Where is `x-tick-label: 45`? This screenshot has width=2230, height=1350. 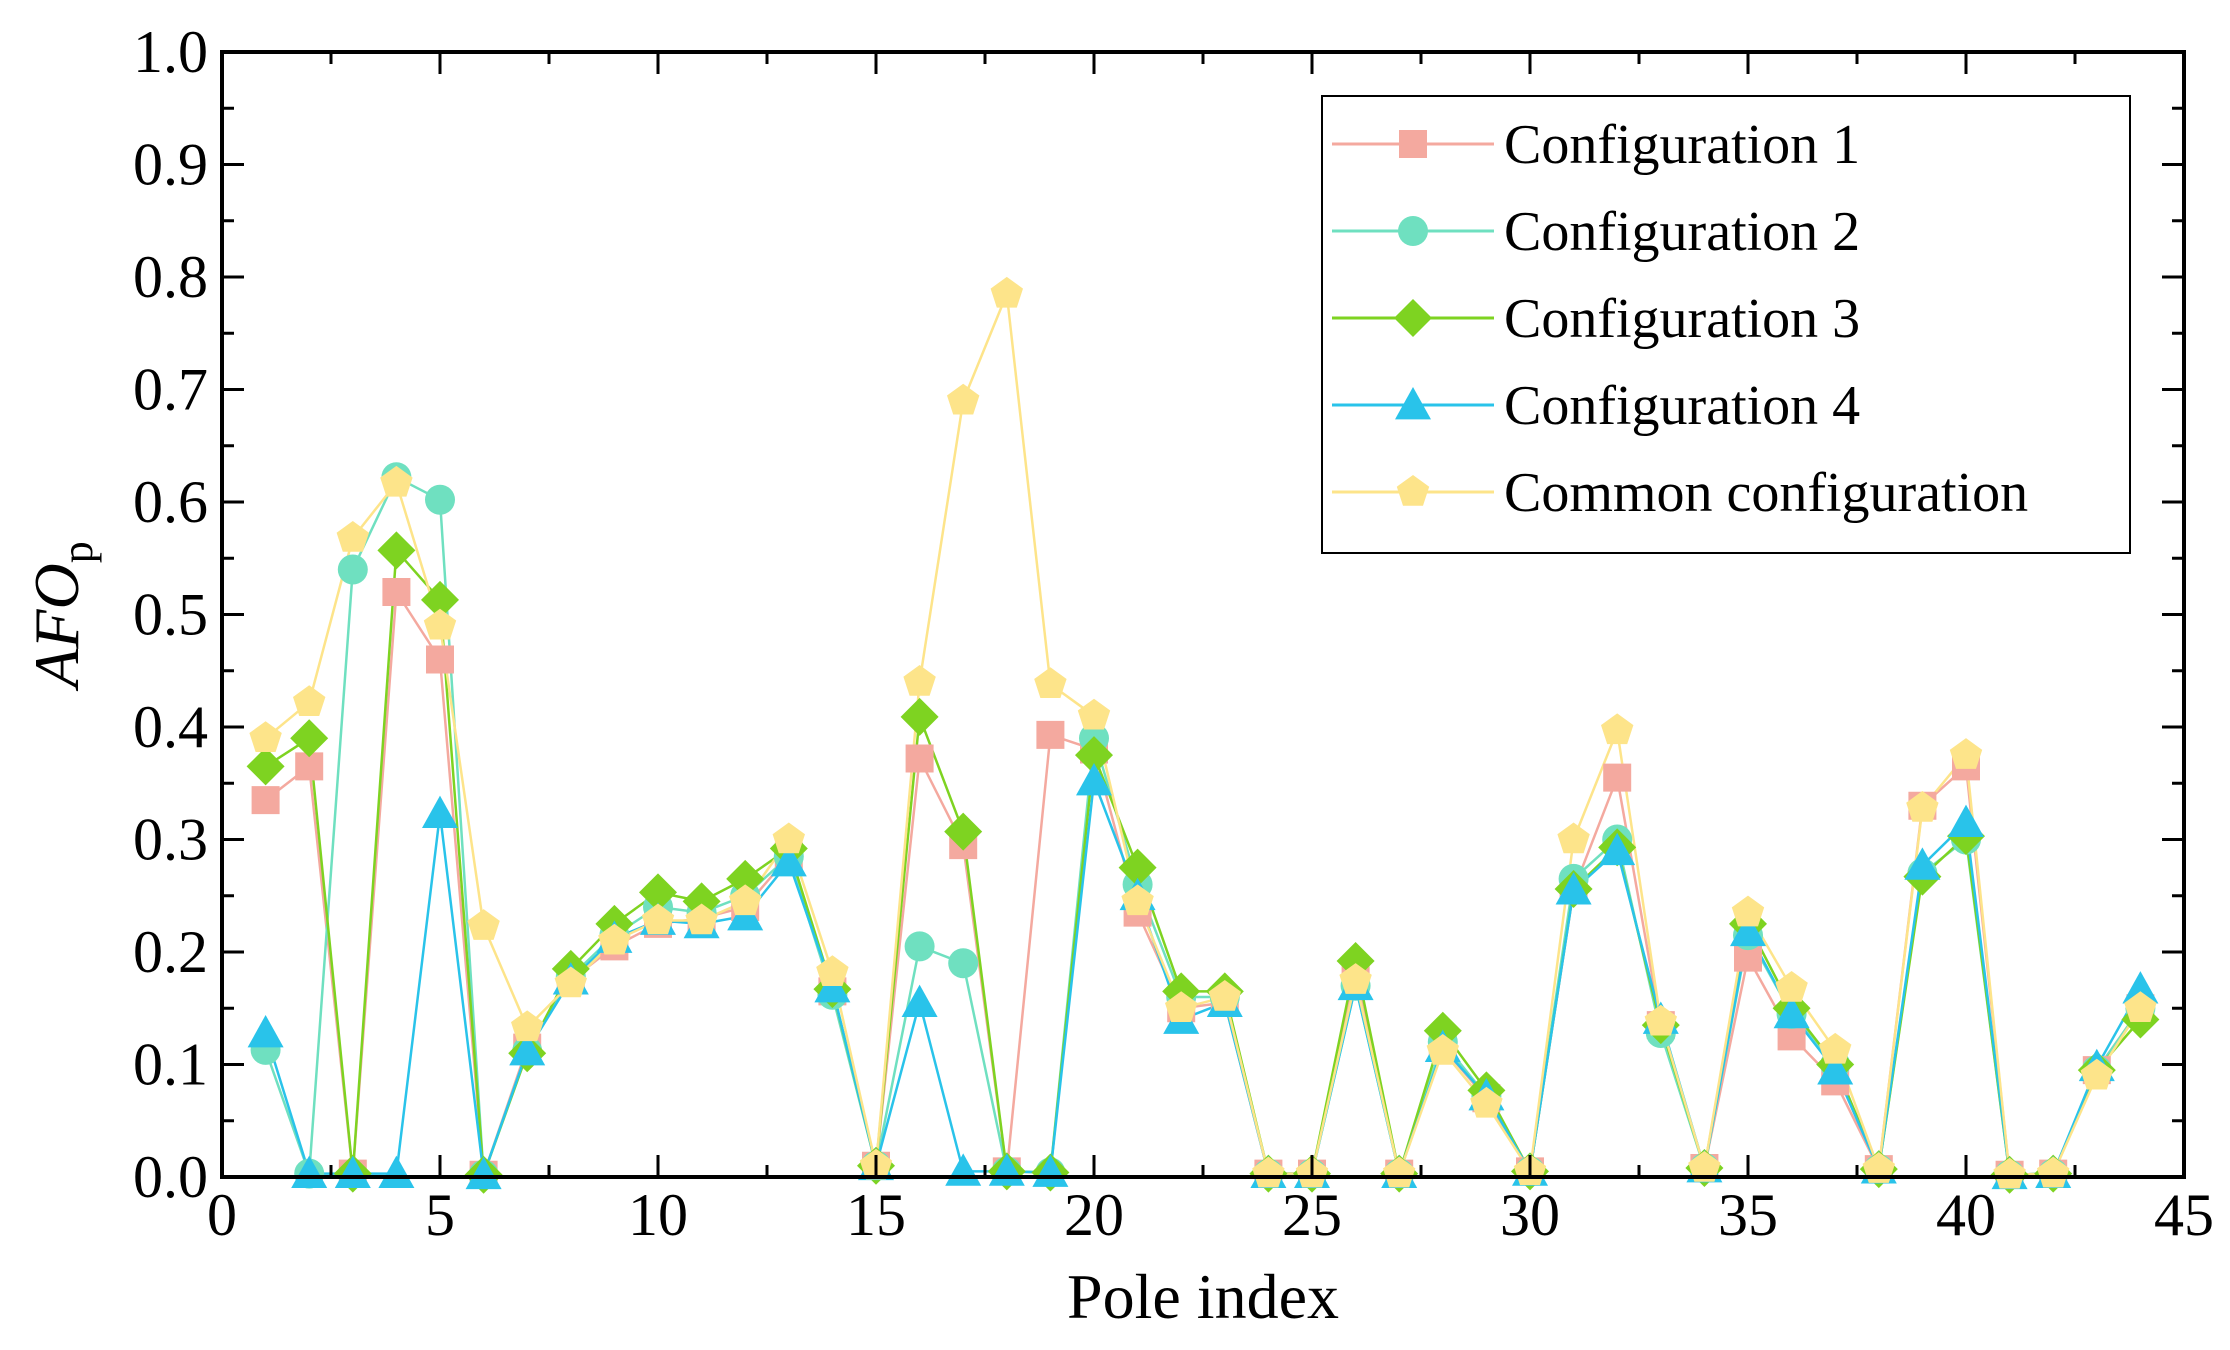 x-tick-label: 45 is located at coordinates (2184, 1215).